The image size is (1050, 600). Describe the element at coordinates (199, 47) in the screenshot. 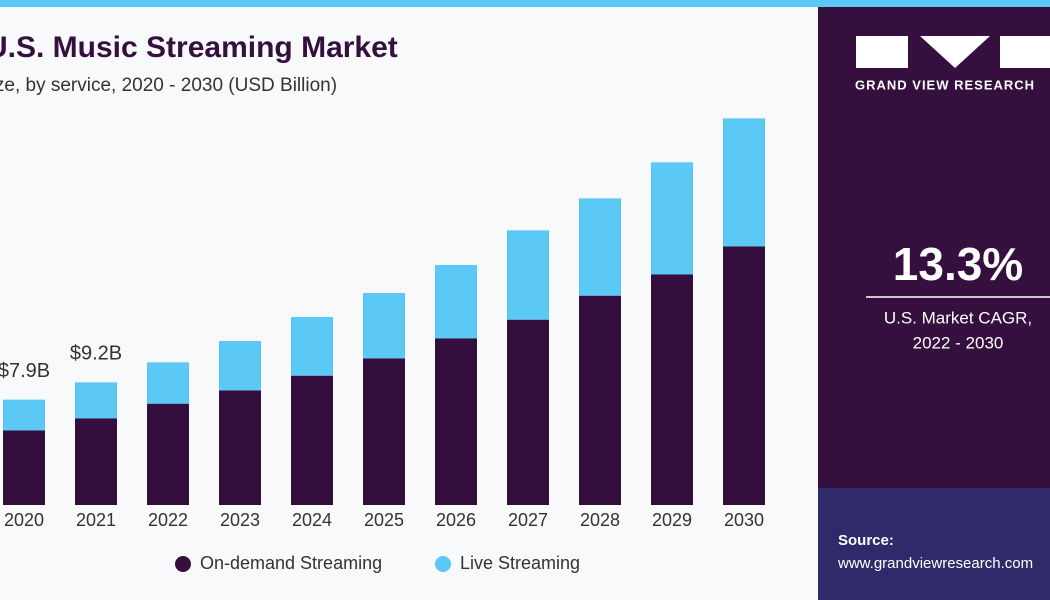

I see `chart-title: U.S. Music Streaming Market` at that location.